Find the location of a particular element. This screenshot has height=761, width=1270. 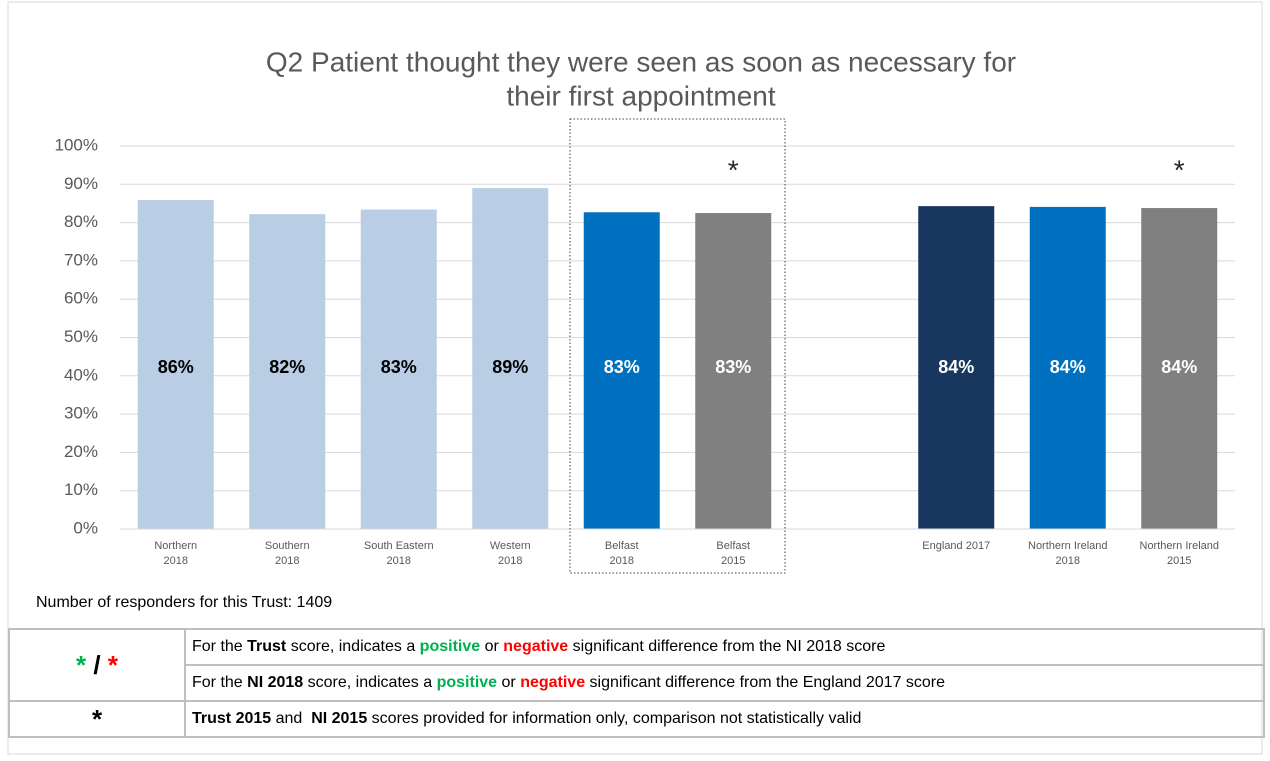

text-segment: and is located at coordinates (291, 718).